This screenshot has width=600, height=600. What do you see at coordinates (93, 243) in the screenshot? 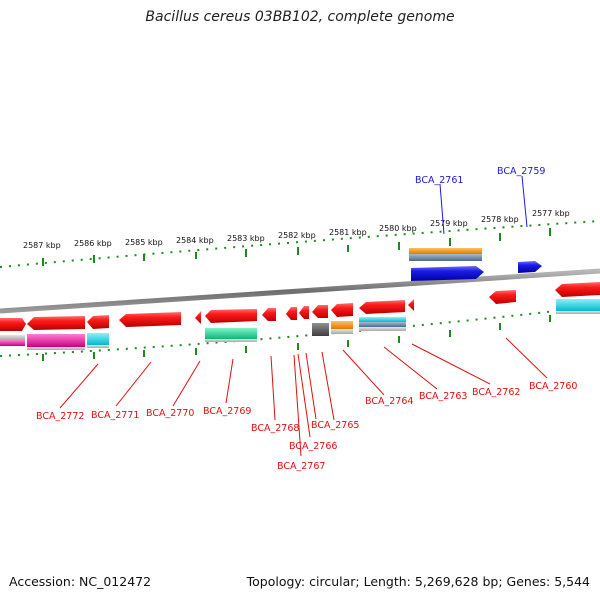
I see `kbp-label: 2586 kbp` at bounding box center [93, 243].